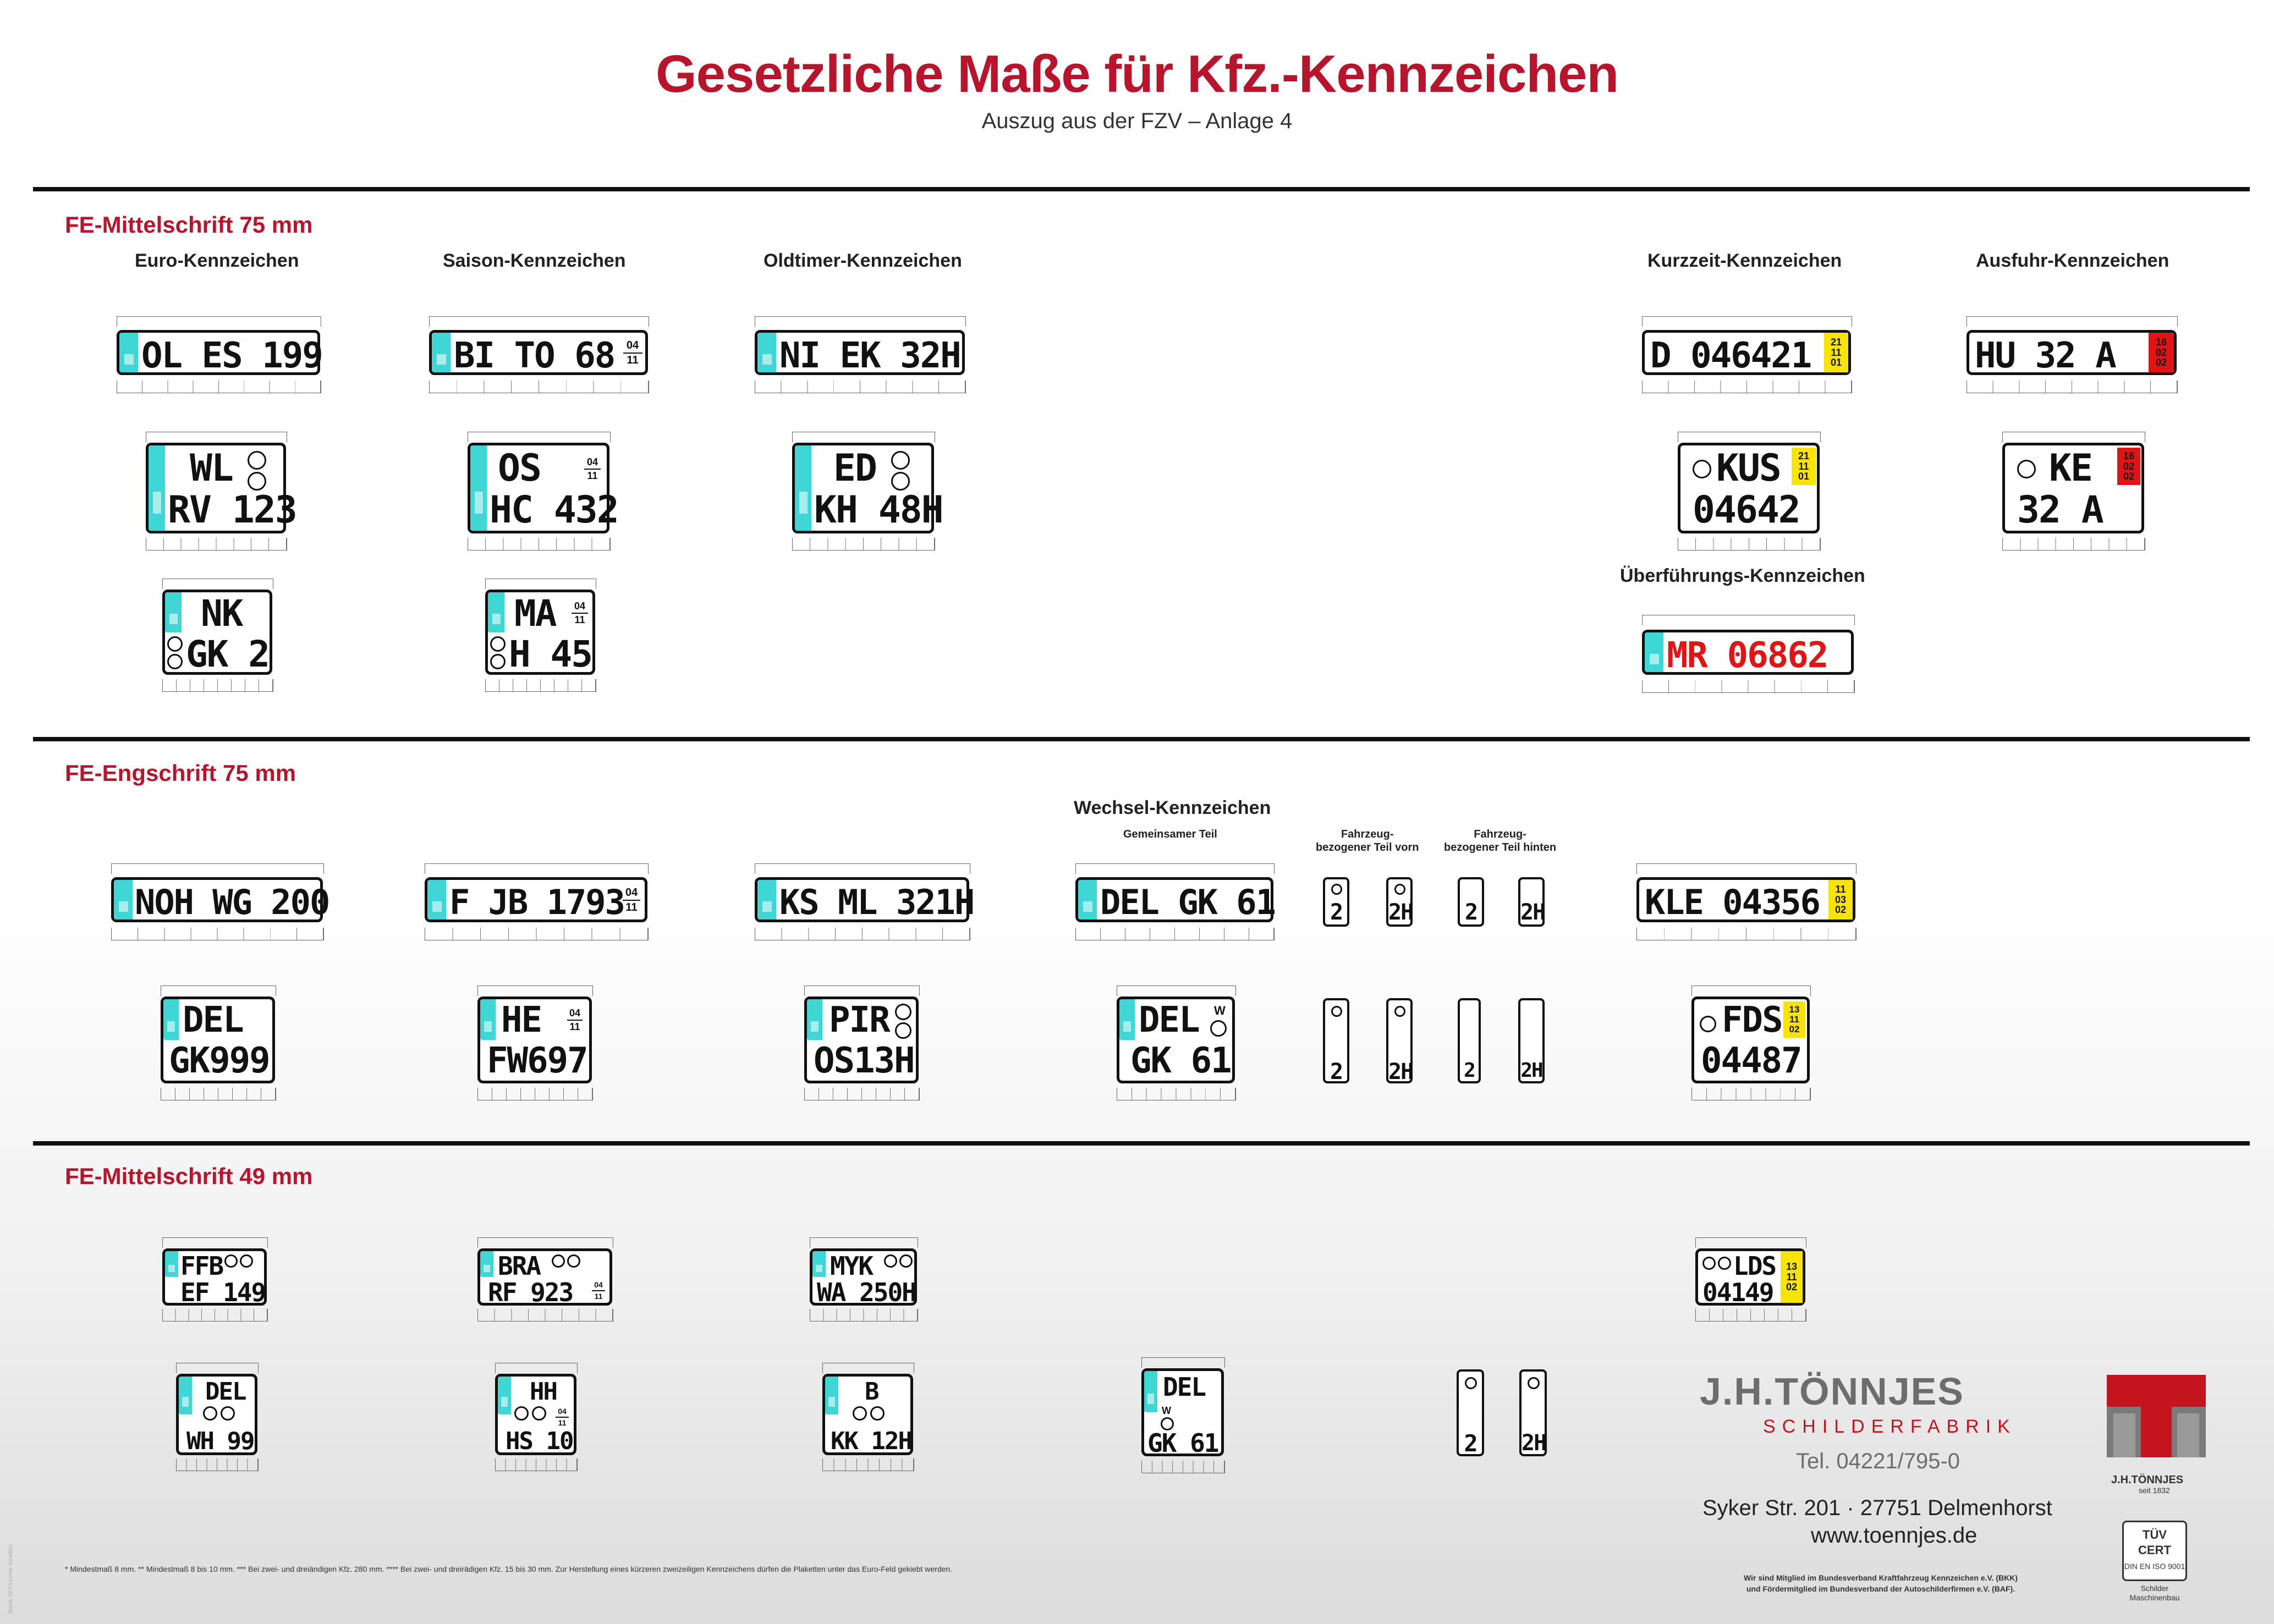 This screenshot has height=1624, width=2274. I want to click on license-plate-saison-1line: BI TO 68 04 11, so click(538, 352).